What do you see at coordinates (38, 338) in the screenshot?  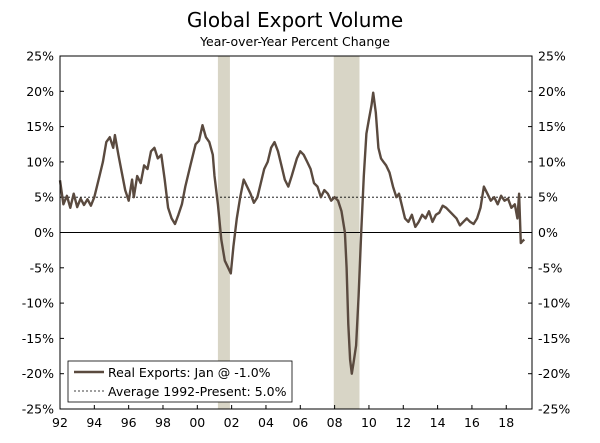 I see `y-tick-label-left: -15%` at bounding box center [38, 338].